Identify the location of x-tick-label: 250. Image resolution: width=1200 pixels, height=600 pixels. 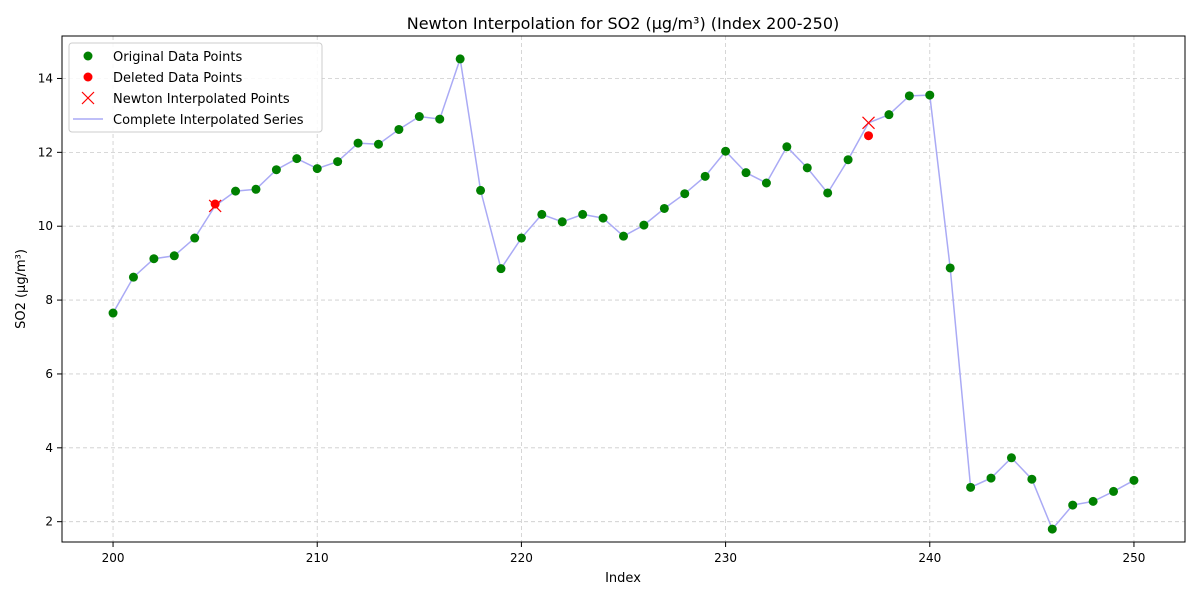
(1134, 558).